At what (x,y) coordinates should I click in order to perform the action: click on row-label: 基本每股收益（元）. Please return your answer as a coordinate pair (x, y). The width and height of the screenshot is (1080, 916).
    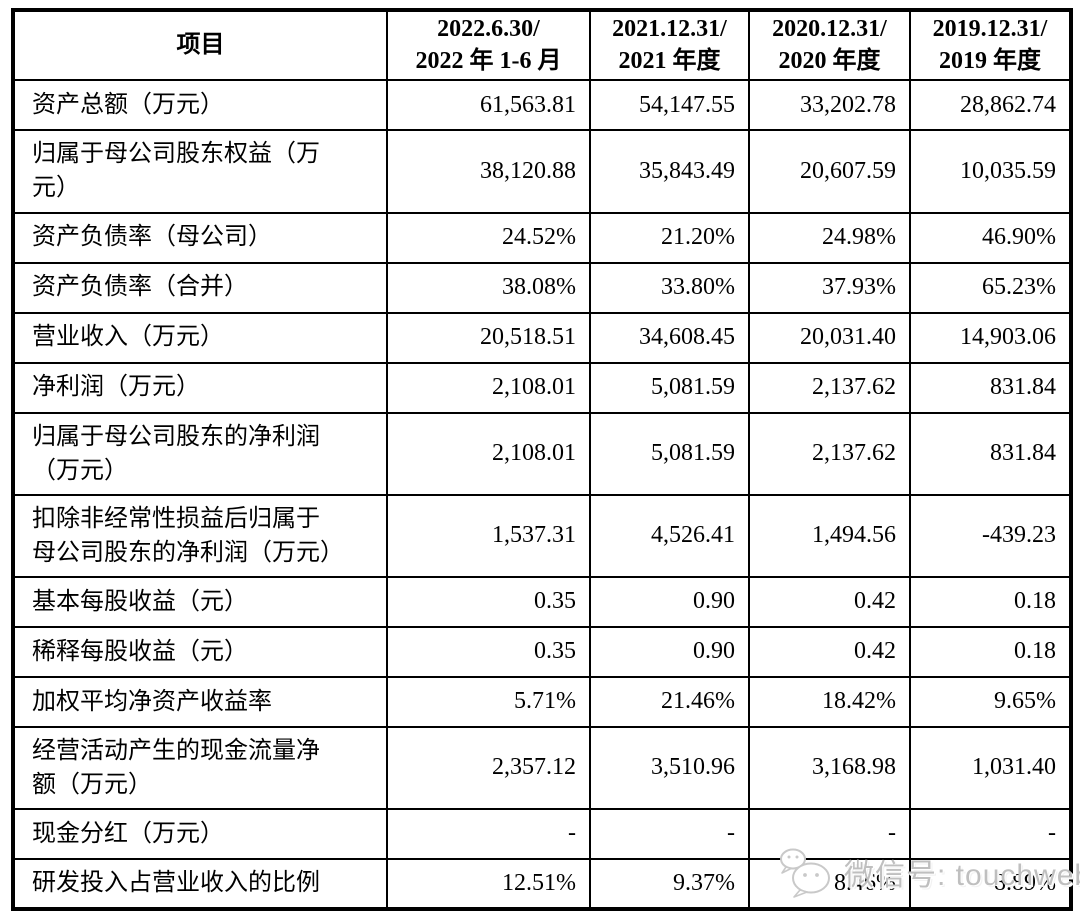
    Looking at the image, I should click on (200, 601).